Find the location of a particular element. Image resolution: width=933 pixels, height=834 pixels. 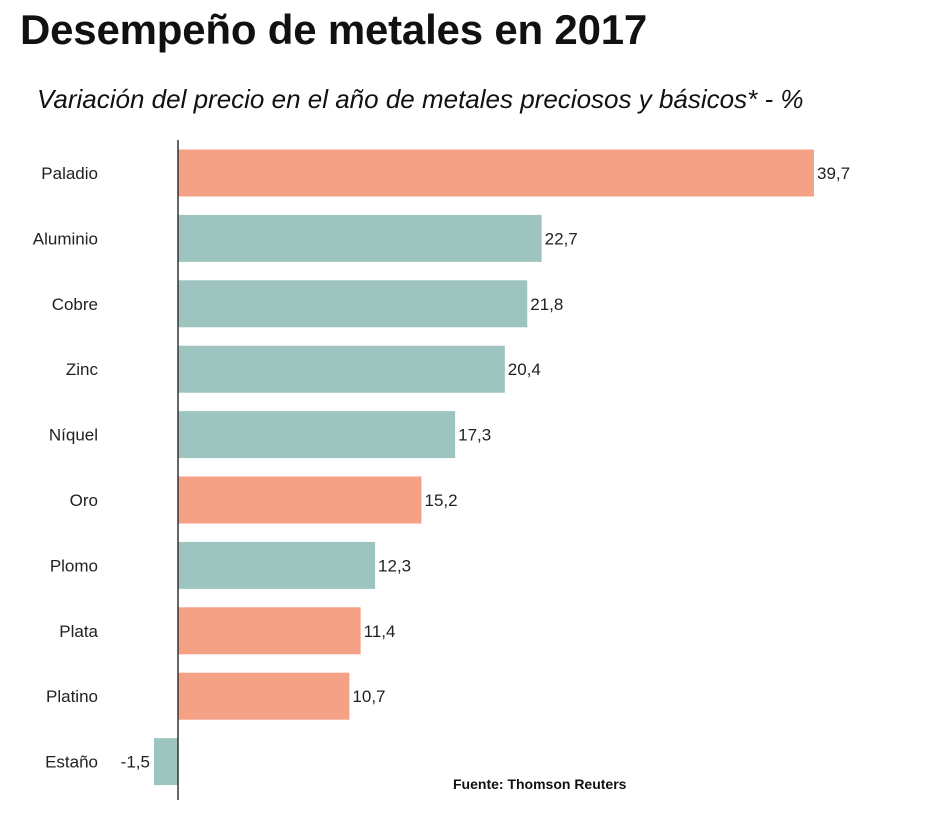

bar-plata is located at coordinates (269, 631).